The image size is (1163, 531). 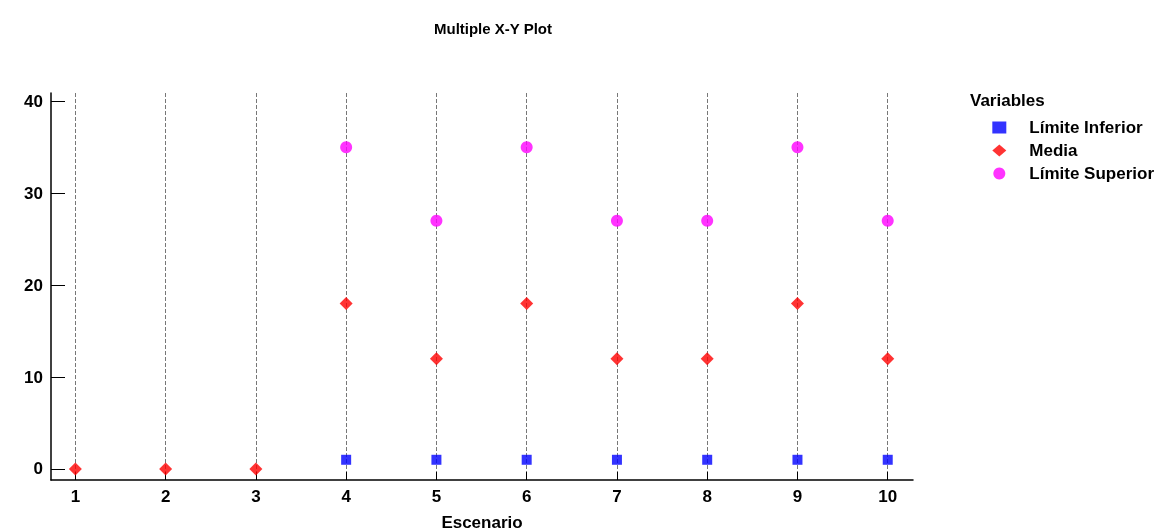 I want to click on x-tick-label: 4, so click(x=346, y=496).